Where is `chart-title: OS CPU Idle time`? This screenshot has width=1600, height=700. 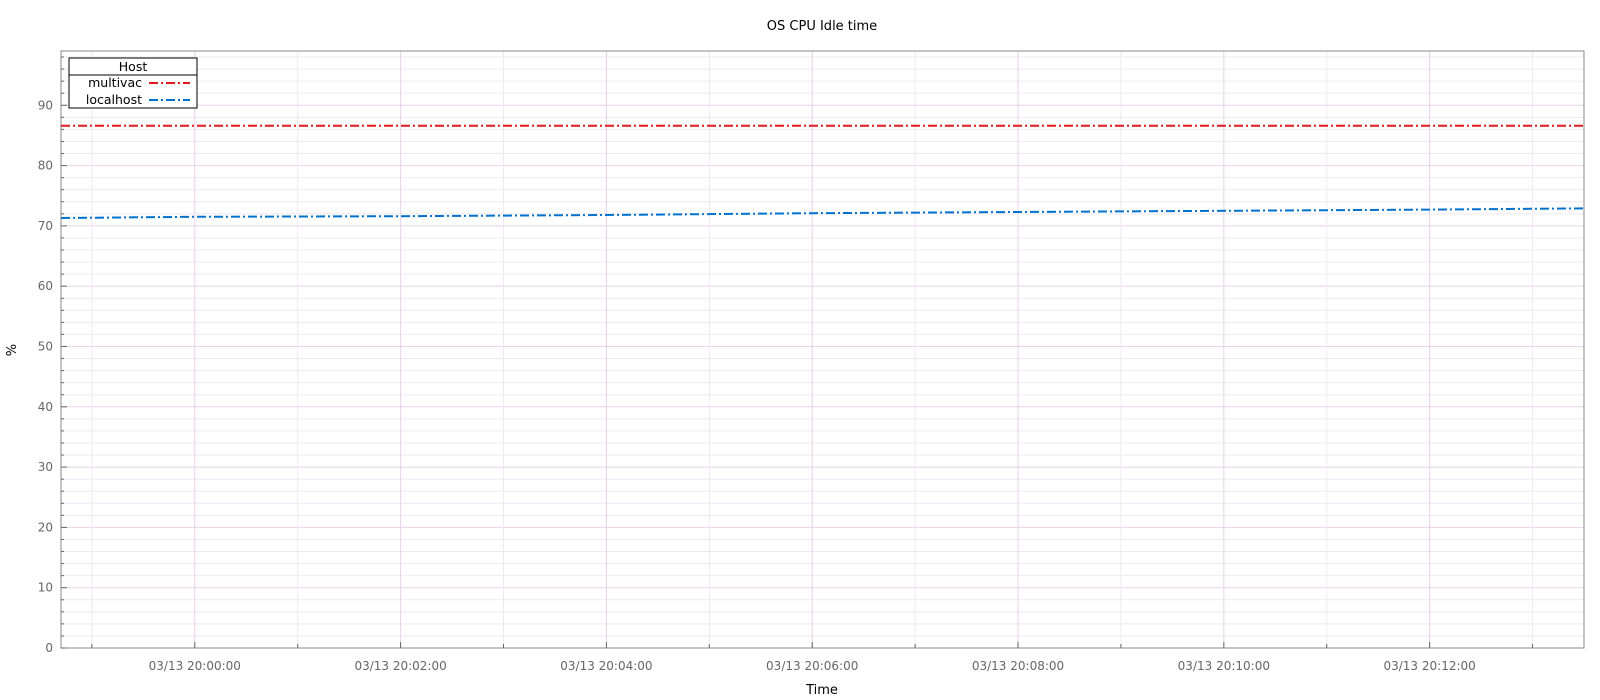
chart-title: OS CPU Idle time is located at coordinates (822, 26).